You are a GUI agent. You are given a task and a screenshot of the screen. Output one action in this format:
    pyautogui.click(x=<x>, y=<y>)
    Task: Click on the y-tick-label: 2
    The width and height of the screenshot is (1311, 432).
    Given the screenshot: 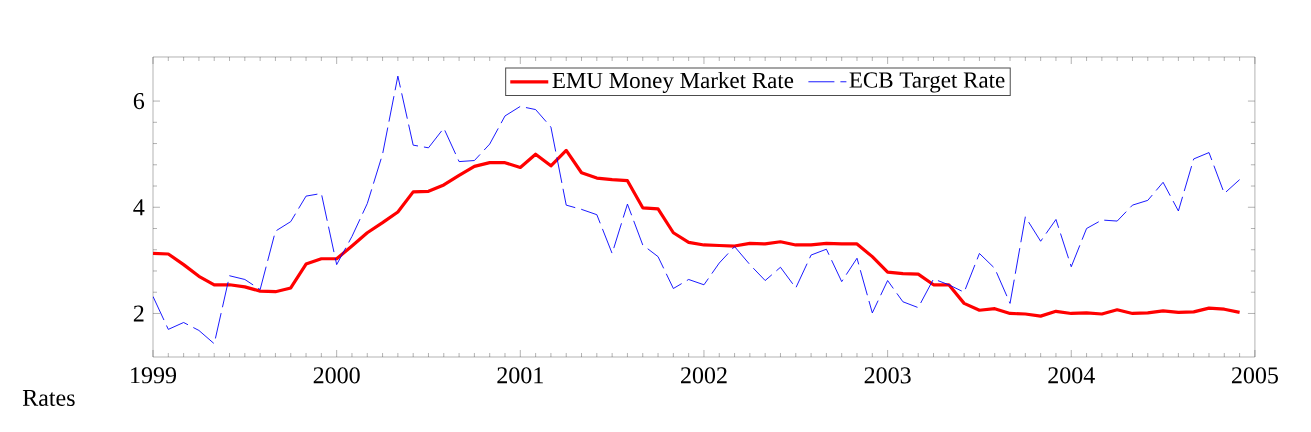 What is the action you would take?
    pyautogui.click(x=138, y=313)
    